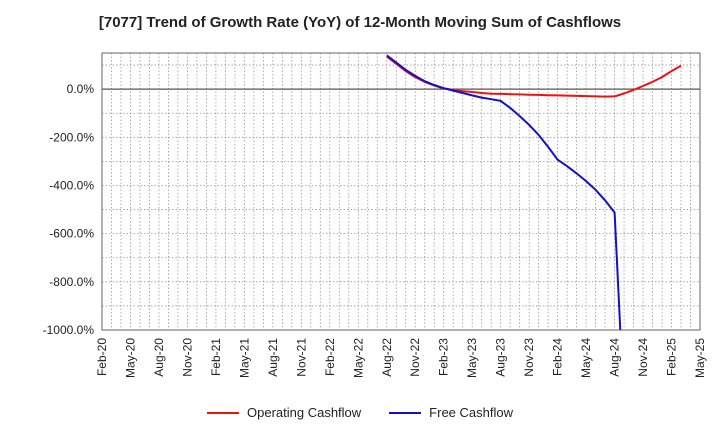  What do you see at coordinates (501, 357) in the screenshot?
I see `x-tick-label: Aug-23` at bounding box center [501, 357].